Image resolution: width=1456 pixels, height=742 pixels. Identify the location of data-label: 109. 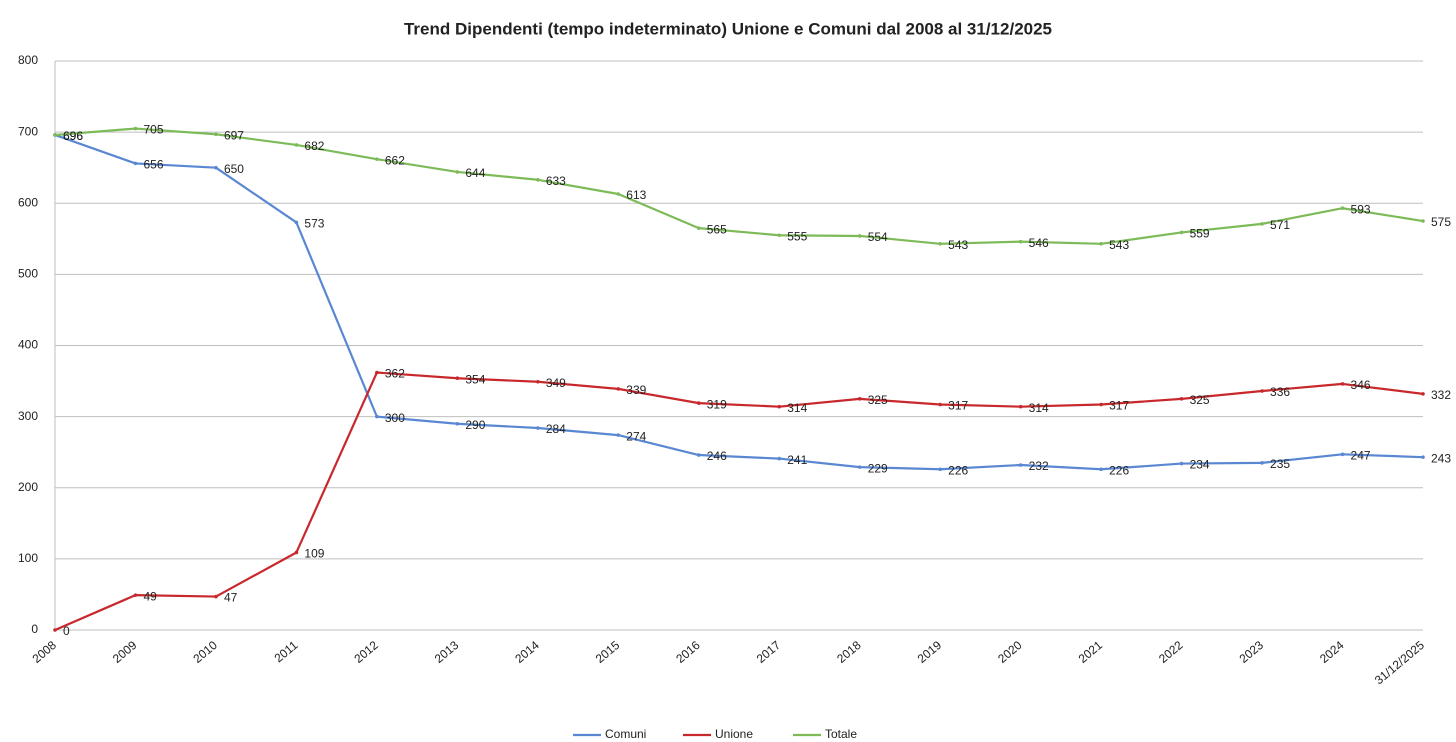
(314, 554).